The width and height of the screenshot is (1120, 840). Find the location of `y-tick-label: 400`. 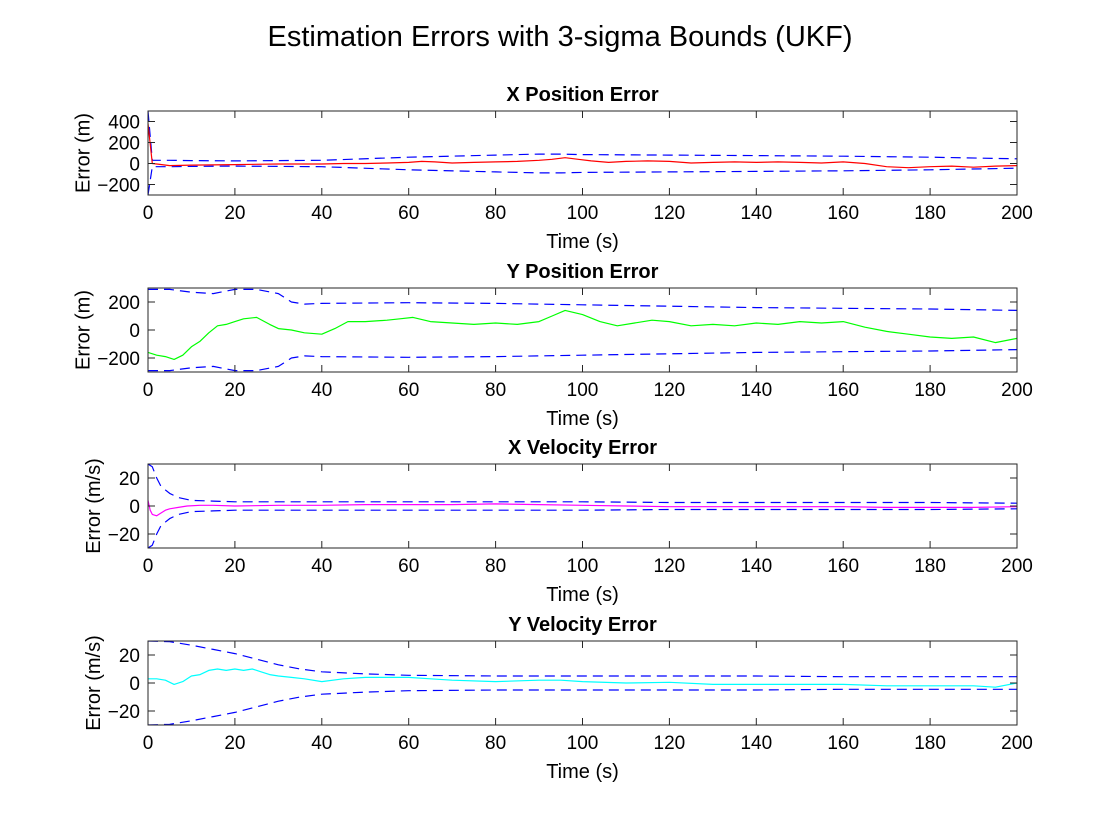

y-tick-label: 400 is located at coordinates (124, 123).